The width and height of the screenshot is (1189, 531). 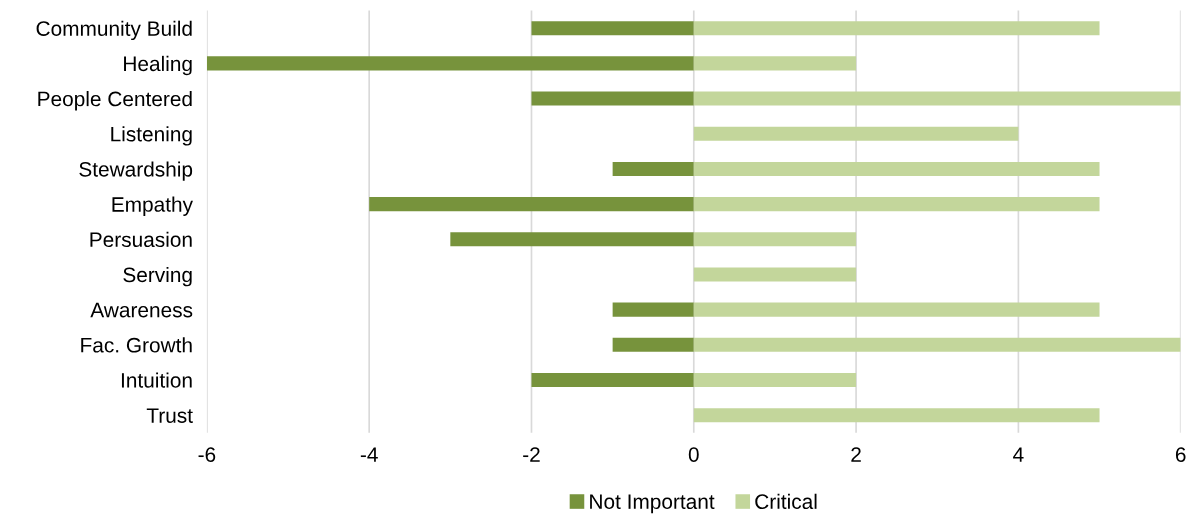 I want to click on legend-label: Critical, so click(x=786, y=501).